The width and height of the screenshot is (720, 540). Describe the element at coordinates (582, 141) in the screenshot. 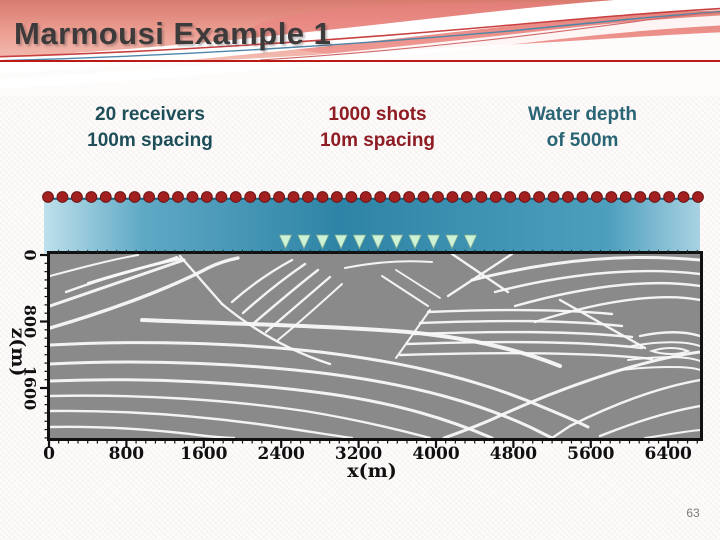

I see `annotation-water-line2: of 500m` at that location.